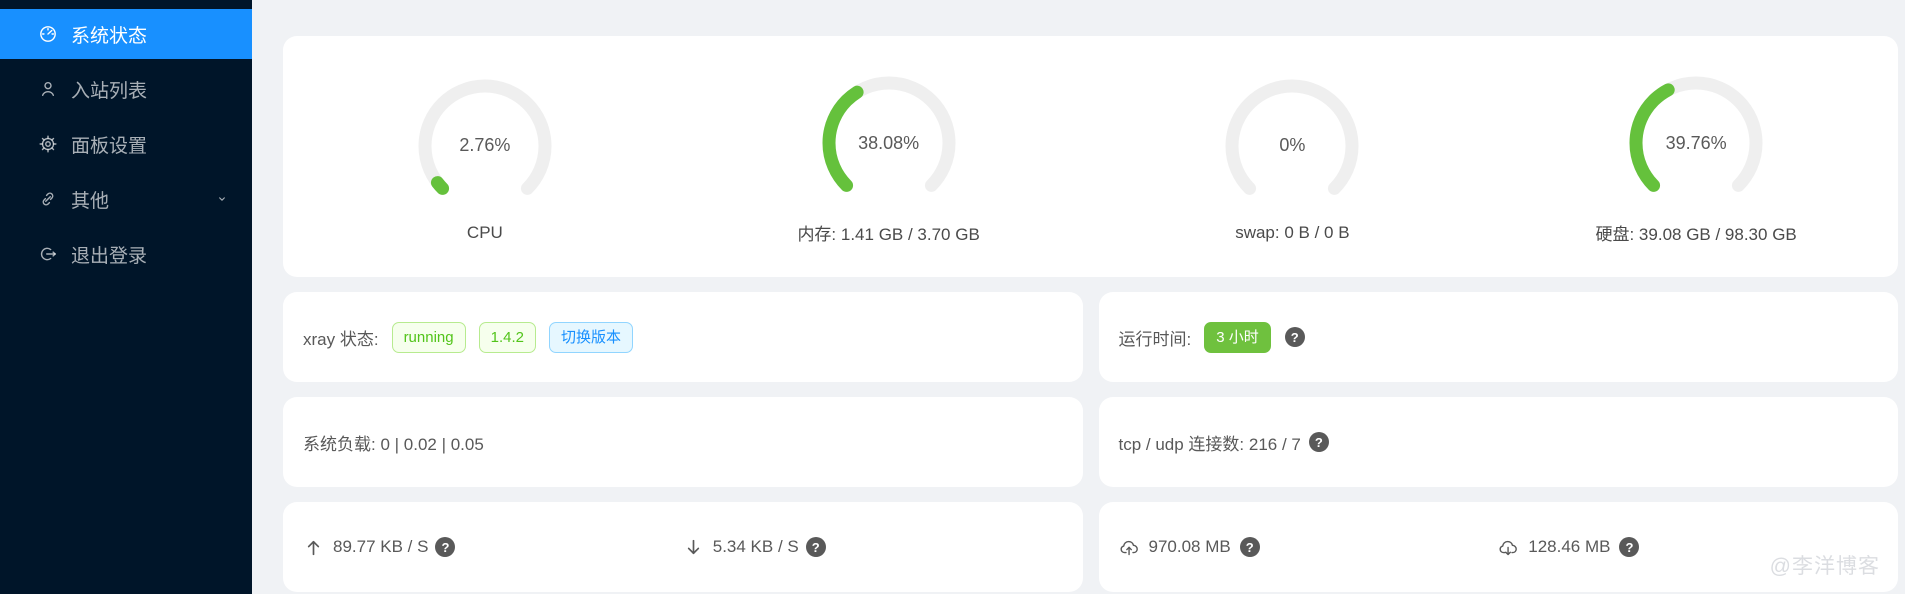  I want to click on sidebar-item-label: 其他, so click(90, 201).